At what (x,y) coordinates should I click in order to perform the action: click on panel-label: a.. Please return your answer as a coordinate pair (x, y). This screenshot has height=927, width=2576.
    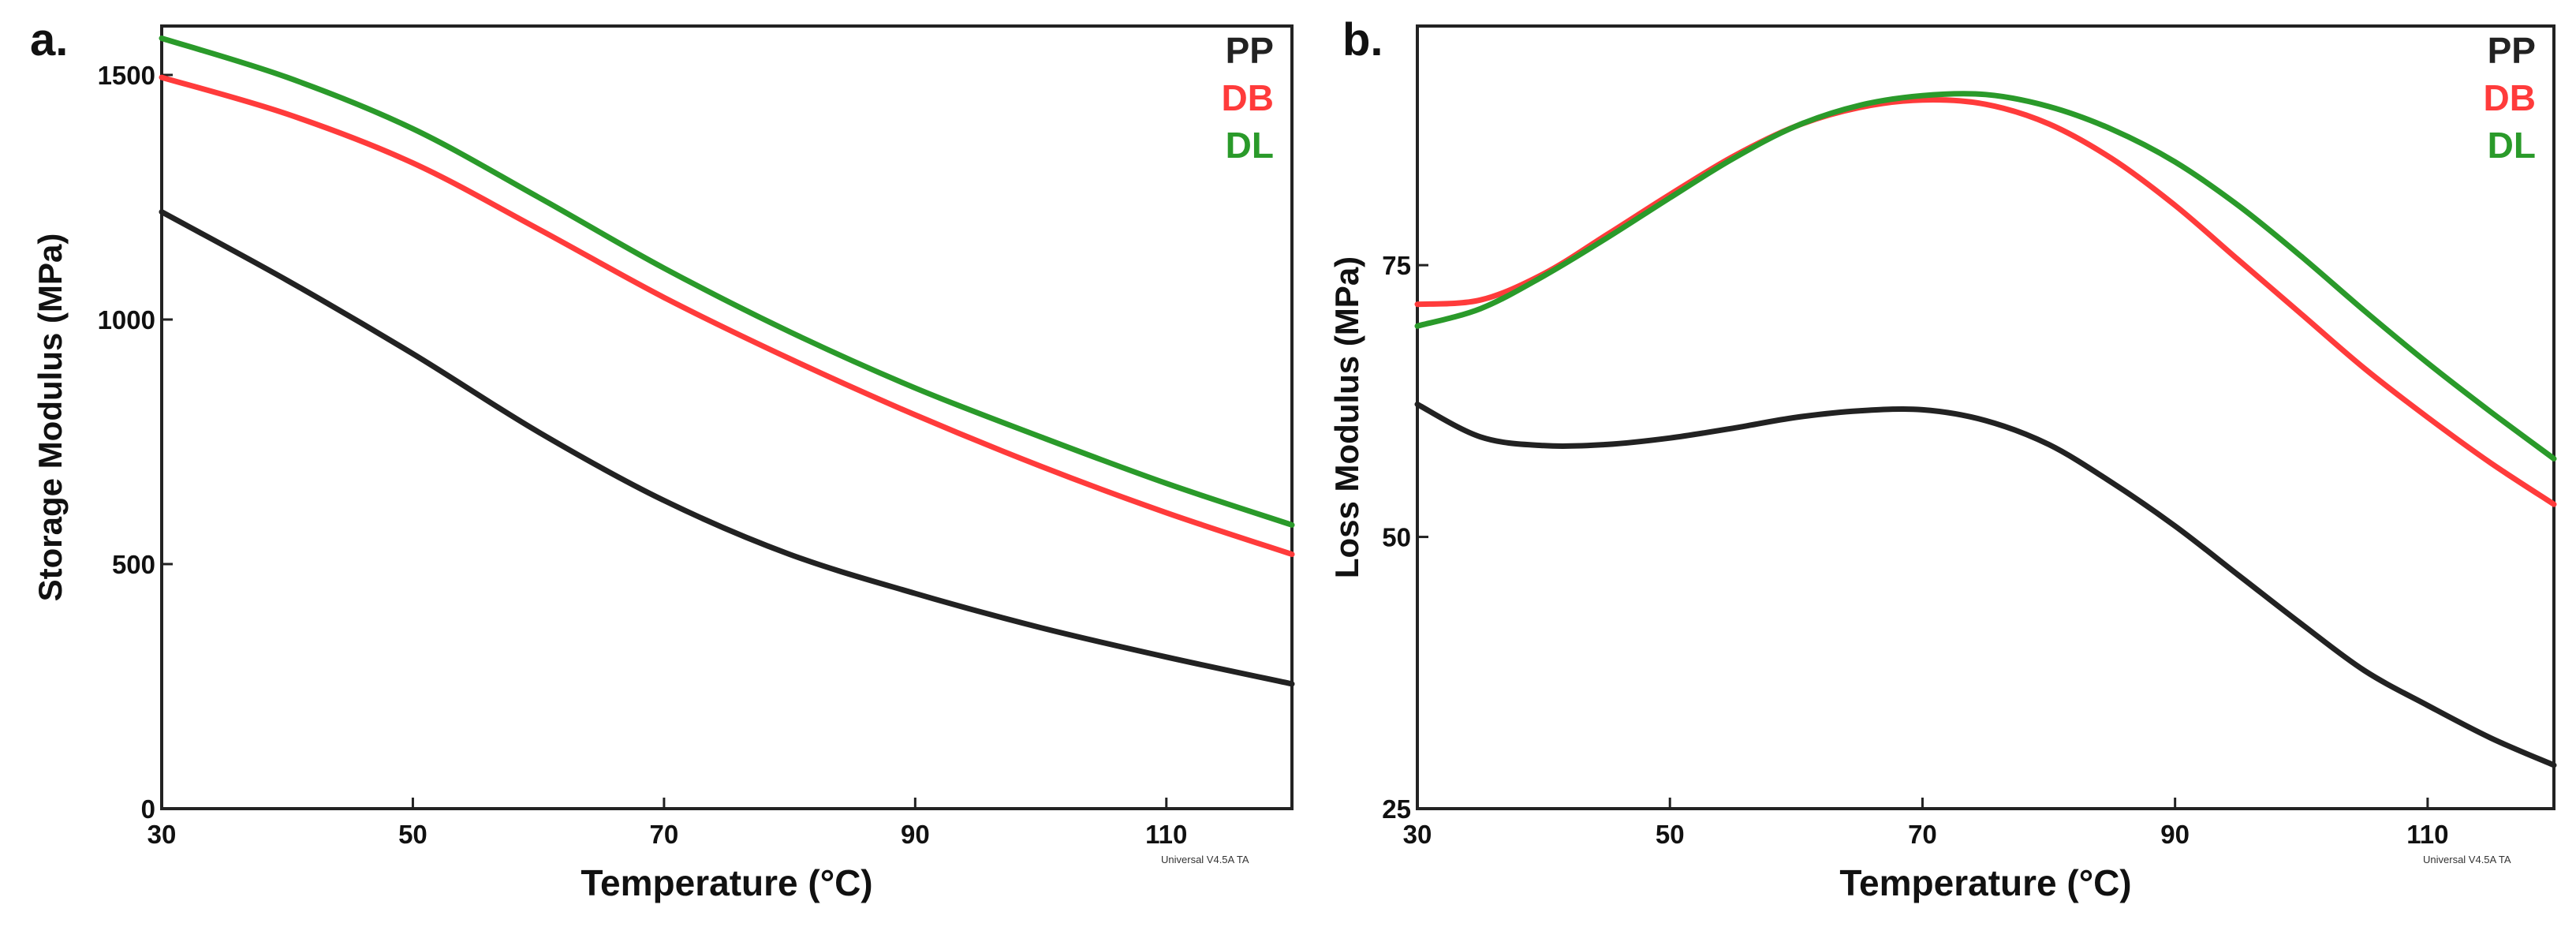
    Looking at the image, I should click on (49, 39).